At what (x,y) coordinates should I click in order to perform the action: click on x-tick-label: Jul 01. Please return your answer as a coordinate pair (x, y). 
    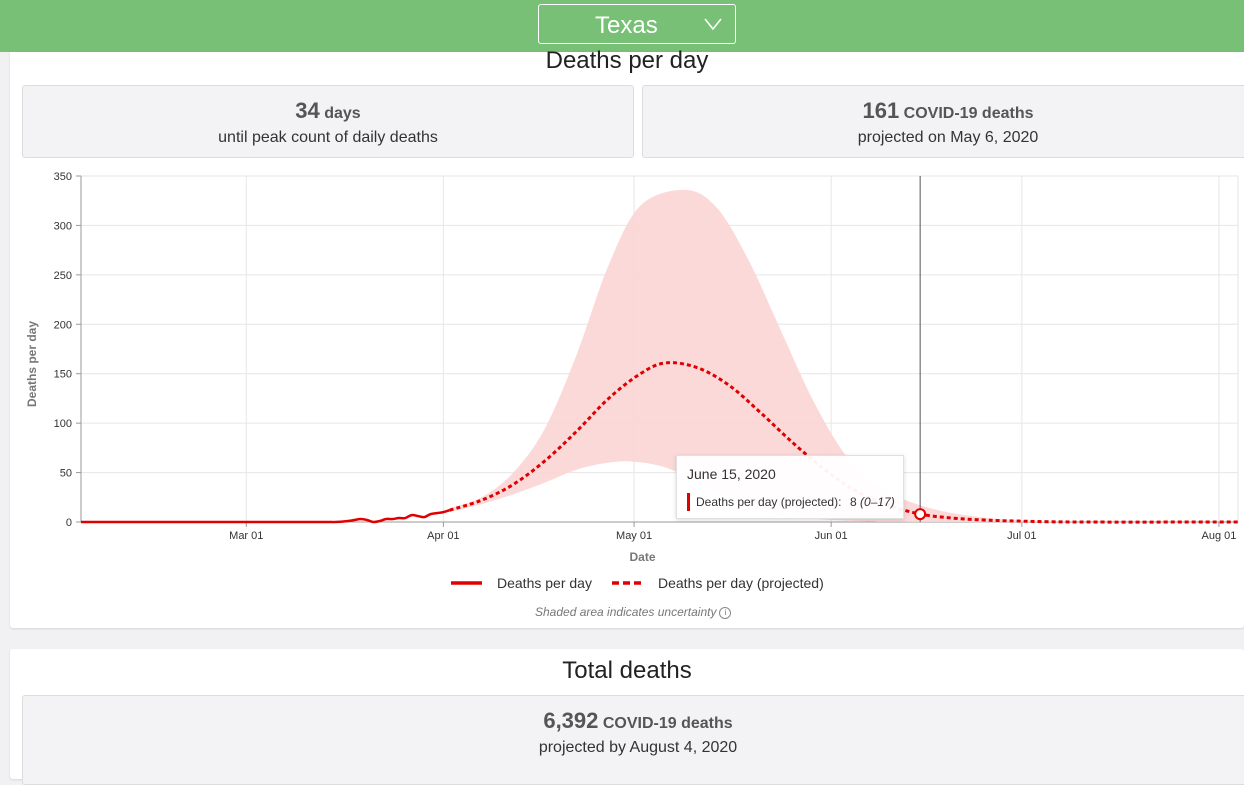
    Looking at the image, I should click on (1021, 536).